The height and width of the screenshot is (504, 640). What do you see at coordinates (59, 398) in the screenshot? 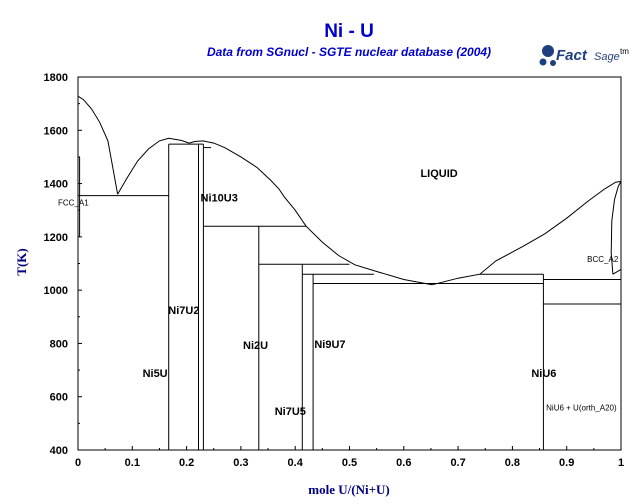
I see `y-tick-label: 600` at bounding box center [59, 398].